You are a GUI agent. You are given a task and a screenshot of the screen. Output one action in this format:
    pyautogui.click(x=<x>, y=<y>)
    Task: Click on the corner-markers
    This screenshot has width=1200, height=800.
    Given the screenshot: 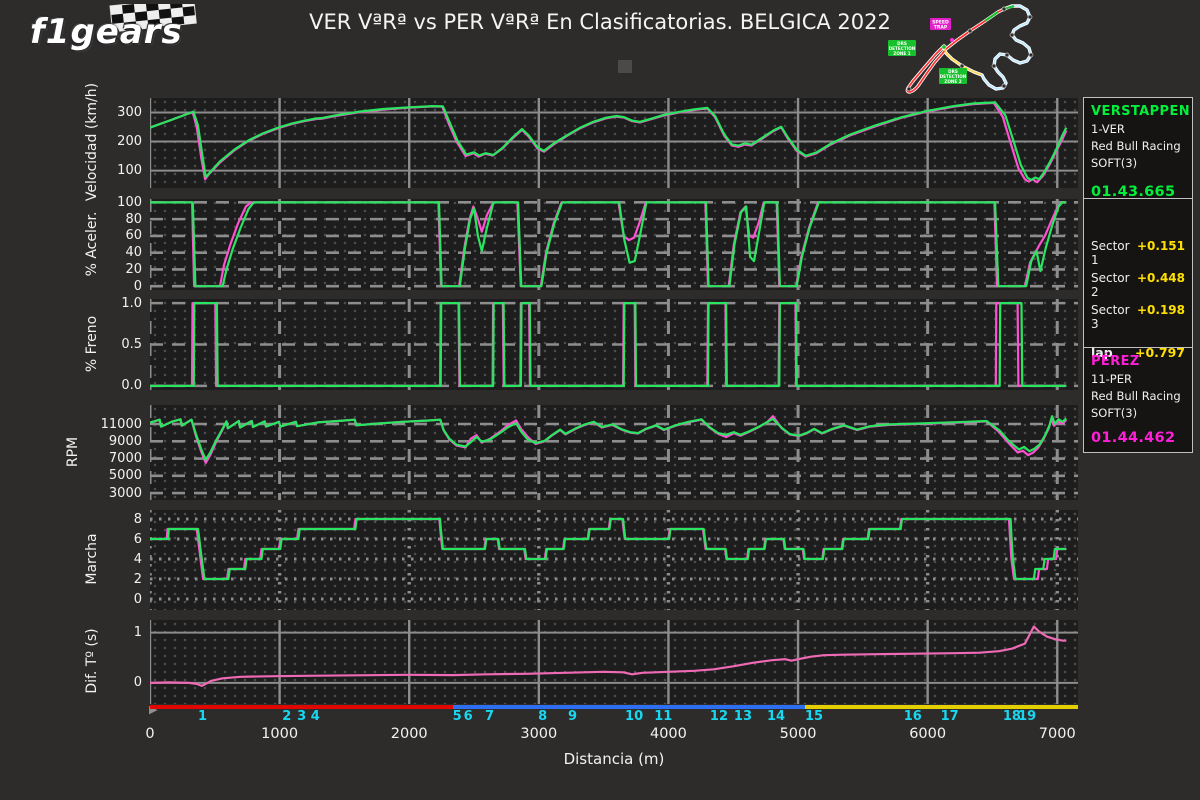 What is the action you would take?
    pyautogui.click(x=970, y=49)
    